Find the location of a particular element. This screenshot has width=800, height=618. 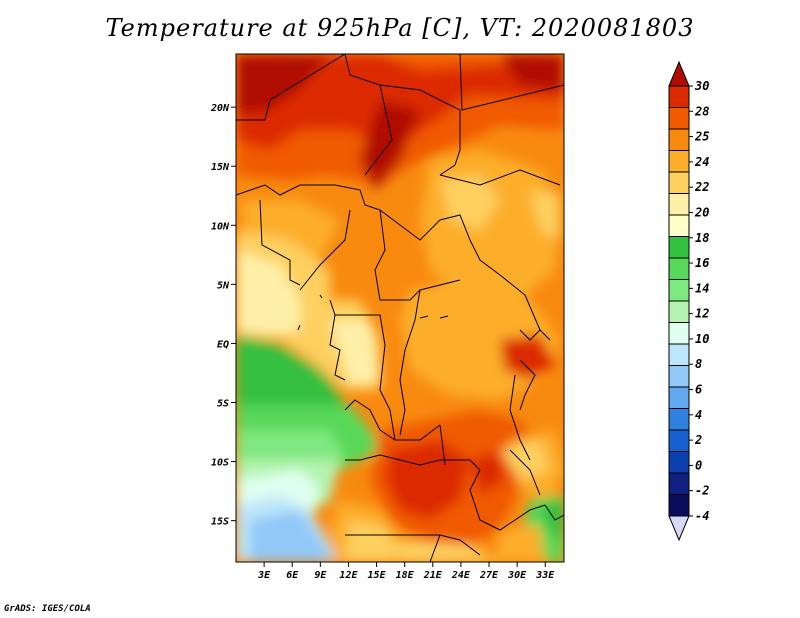

colorbar-label: -4 is located at coordinates (702, 516).